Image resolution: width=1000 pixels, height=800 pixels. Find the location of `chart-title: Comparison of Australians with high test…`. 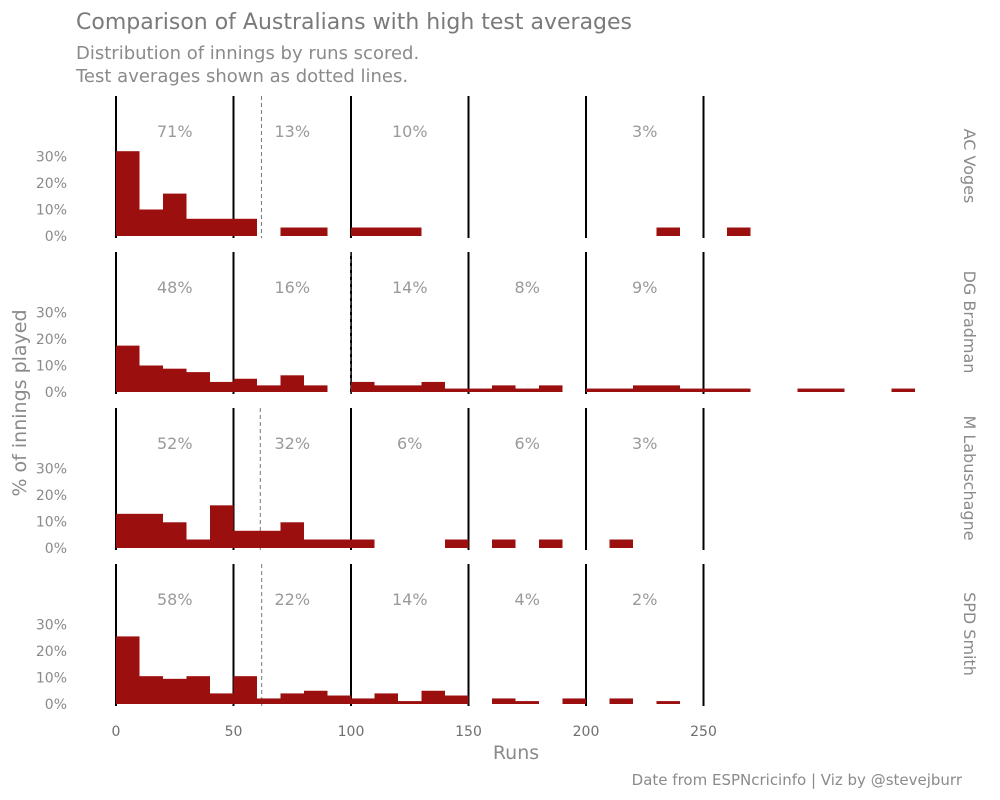

chart-title: Comparison of Australians with high test… is located at coordinates (354, 22).